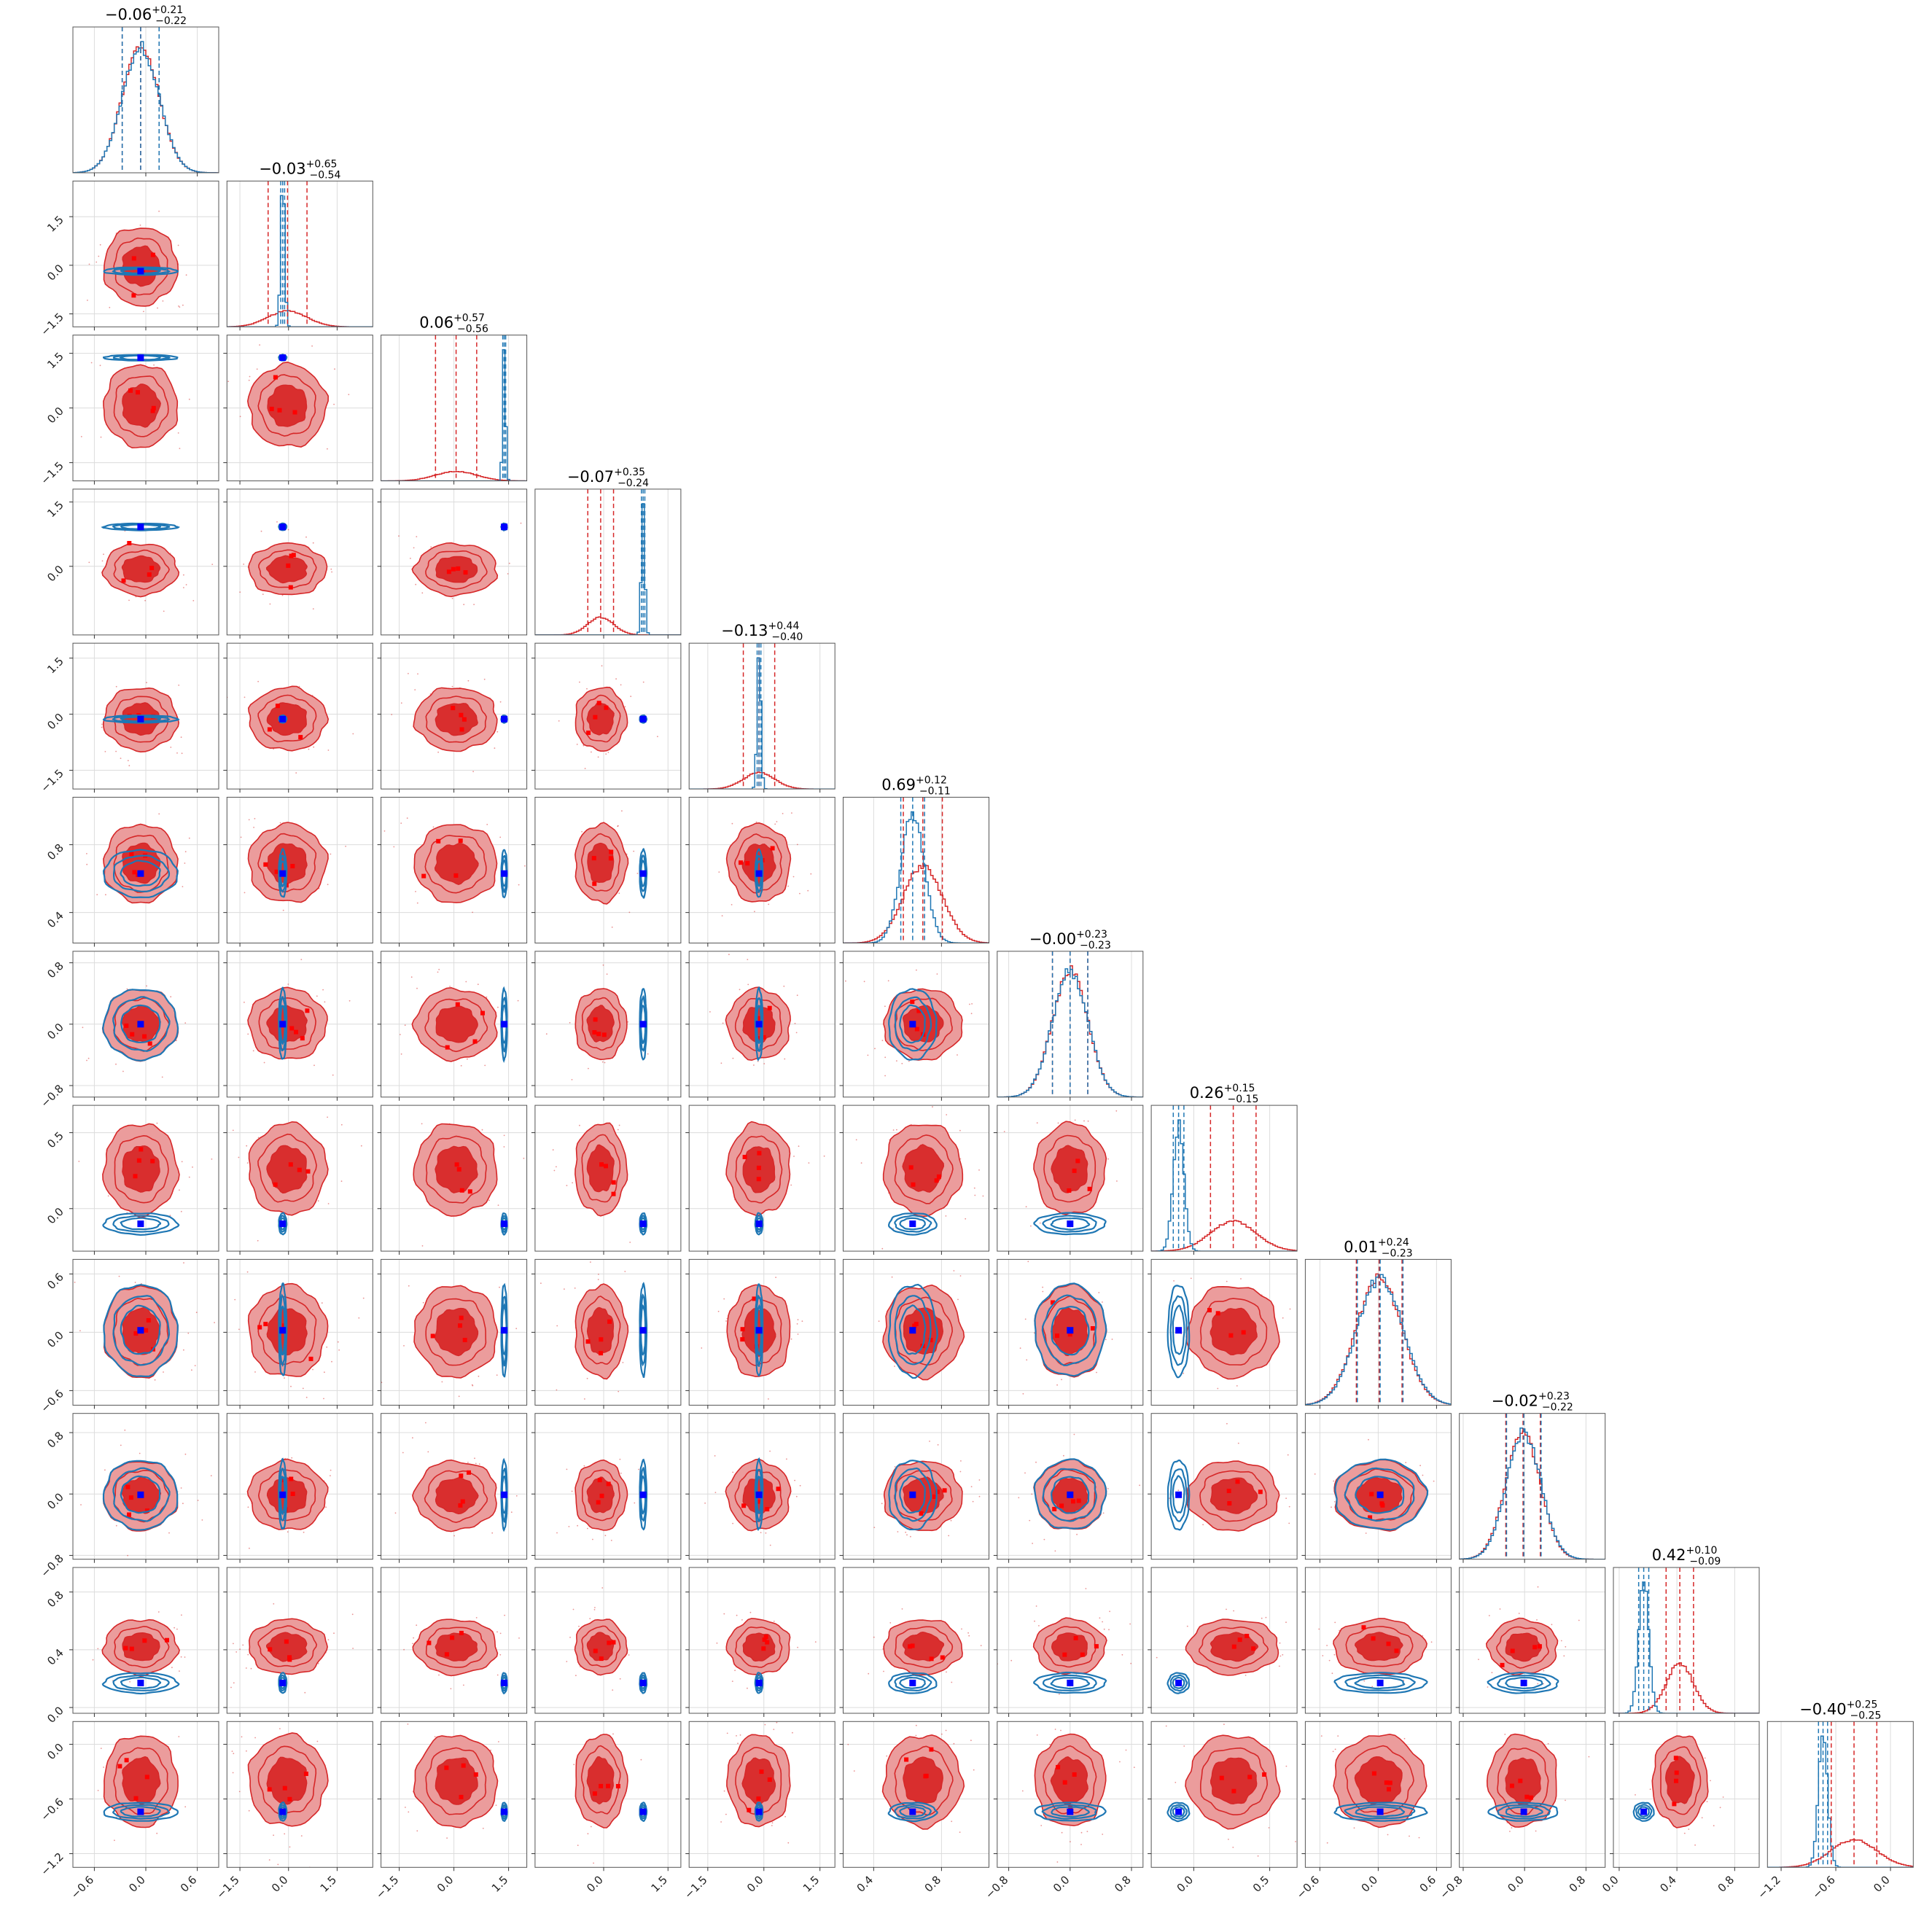 This screenshot has width=1932, height=1932. I want to click on x-tick-label: 0.0, so click(1370, 1884).